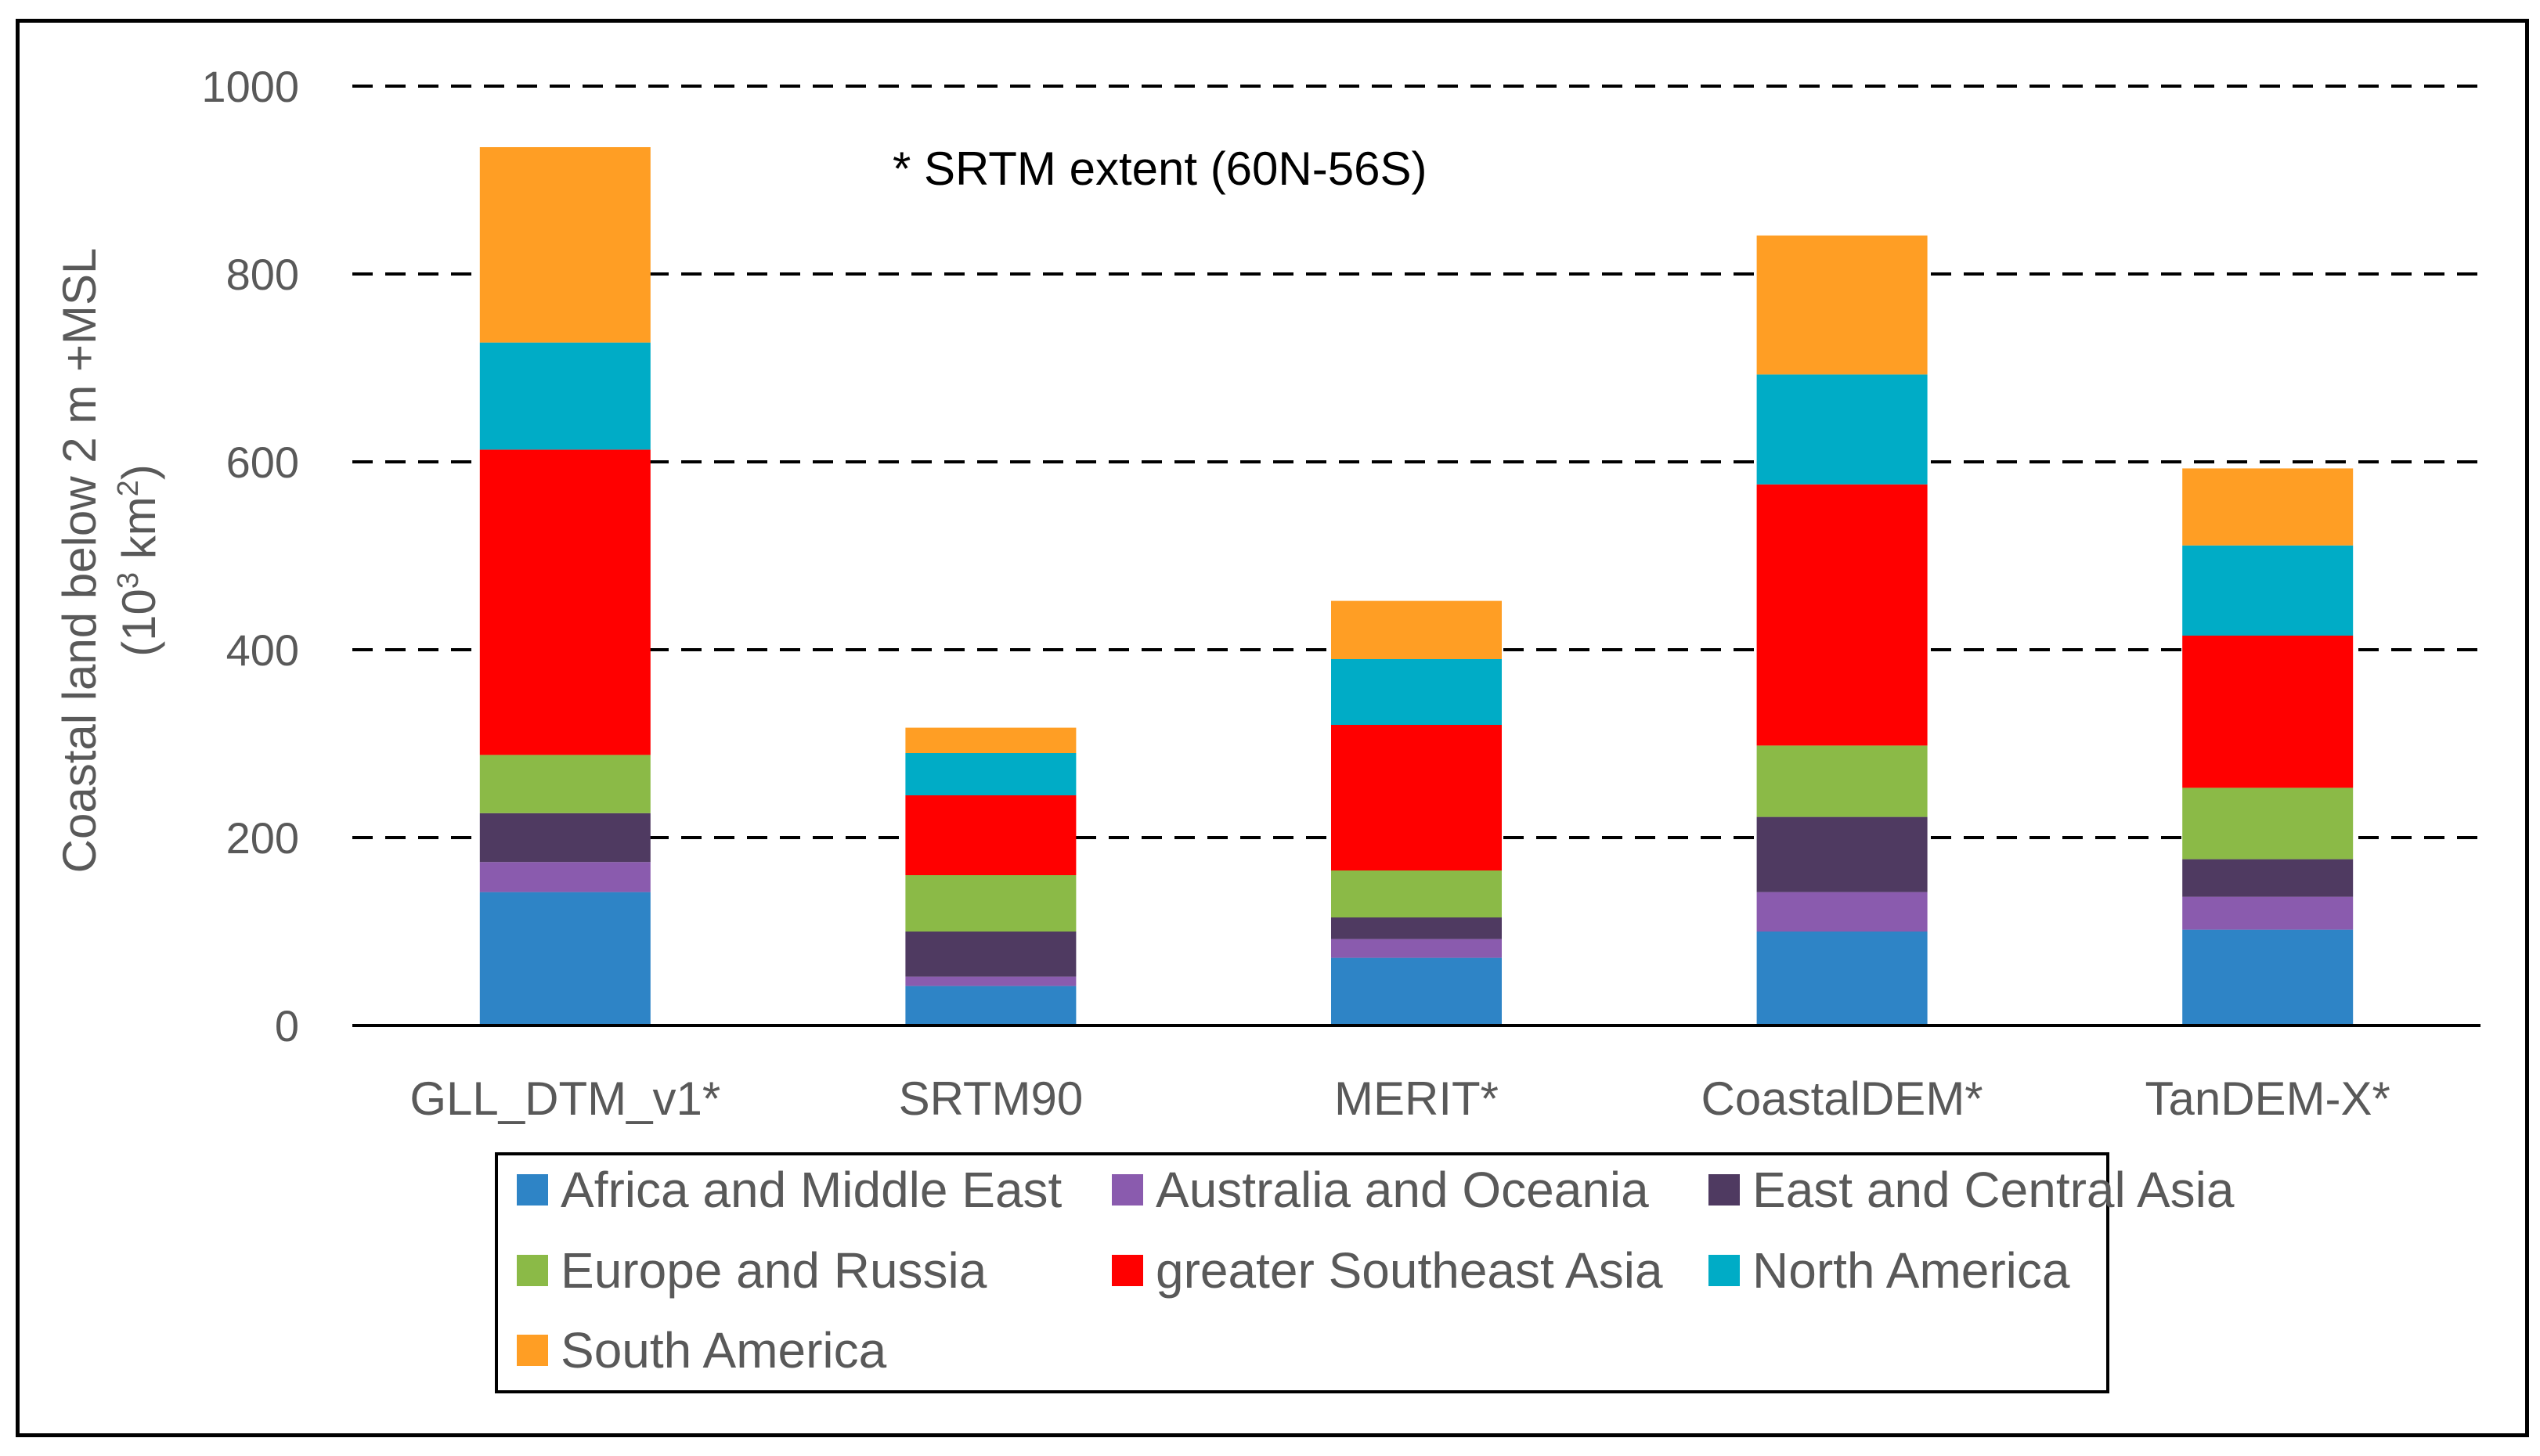 This screenshot has height=1456, width=2540. I want to click on y-axis-label-line1: Coastal land below 2 m +MSL, so click(79, 561).